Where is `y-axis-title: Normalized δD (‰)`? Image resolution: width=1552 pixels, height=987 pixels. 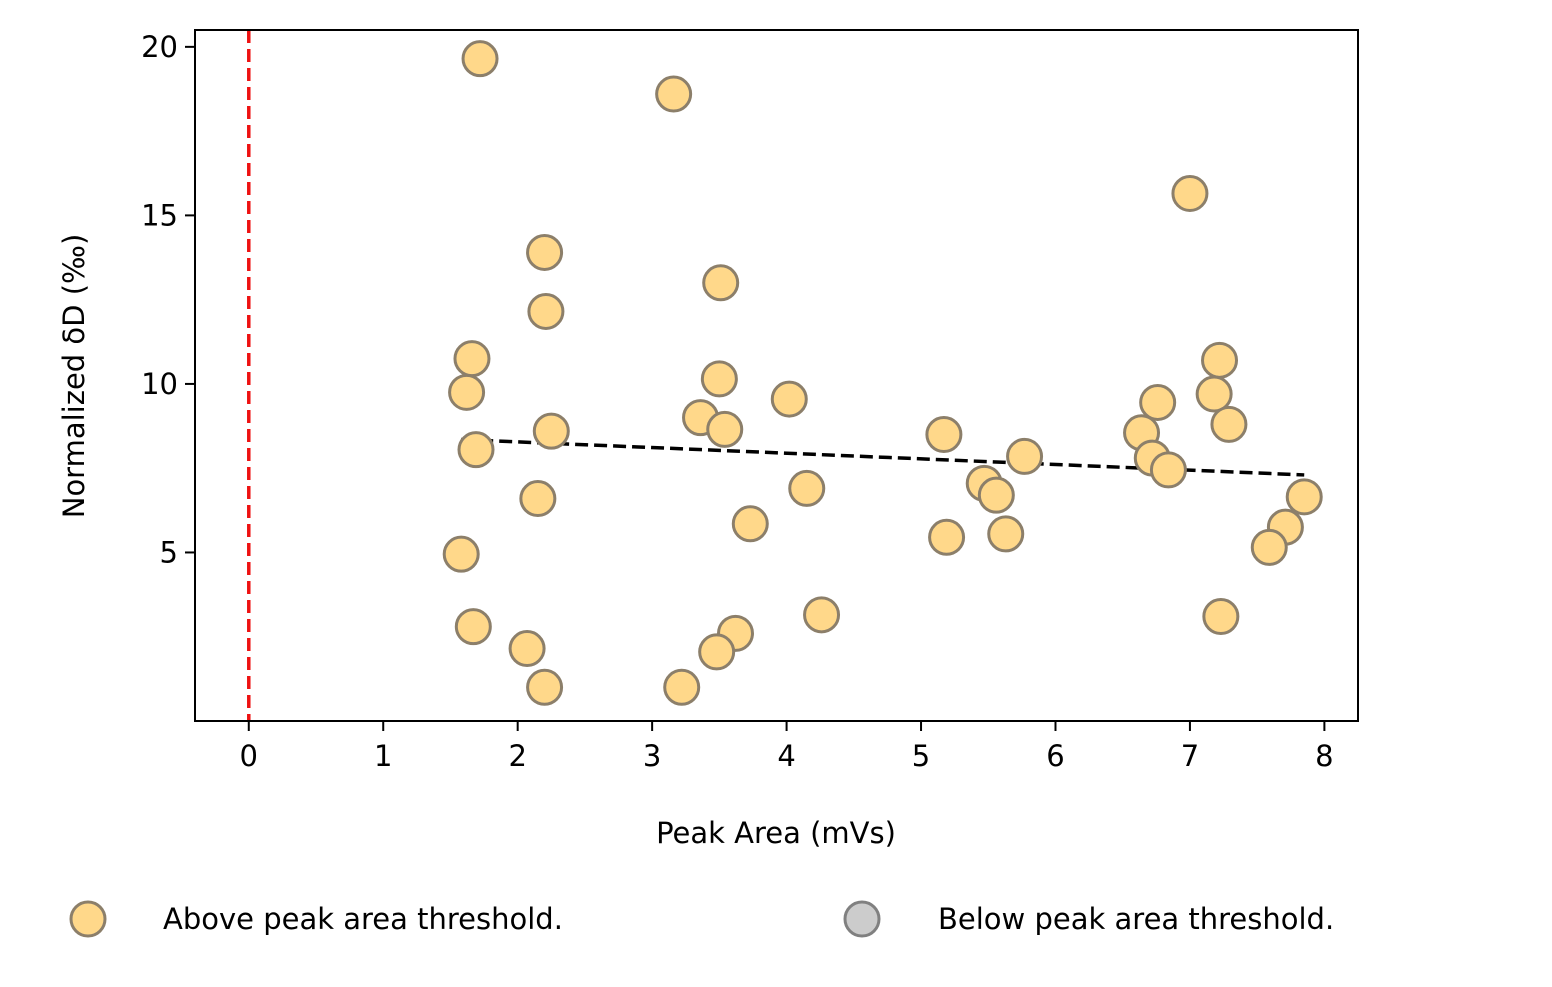 y-axis-title: Normalized δD (‰) is located at coordinates (74, 376).